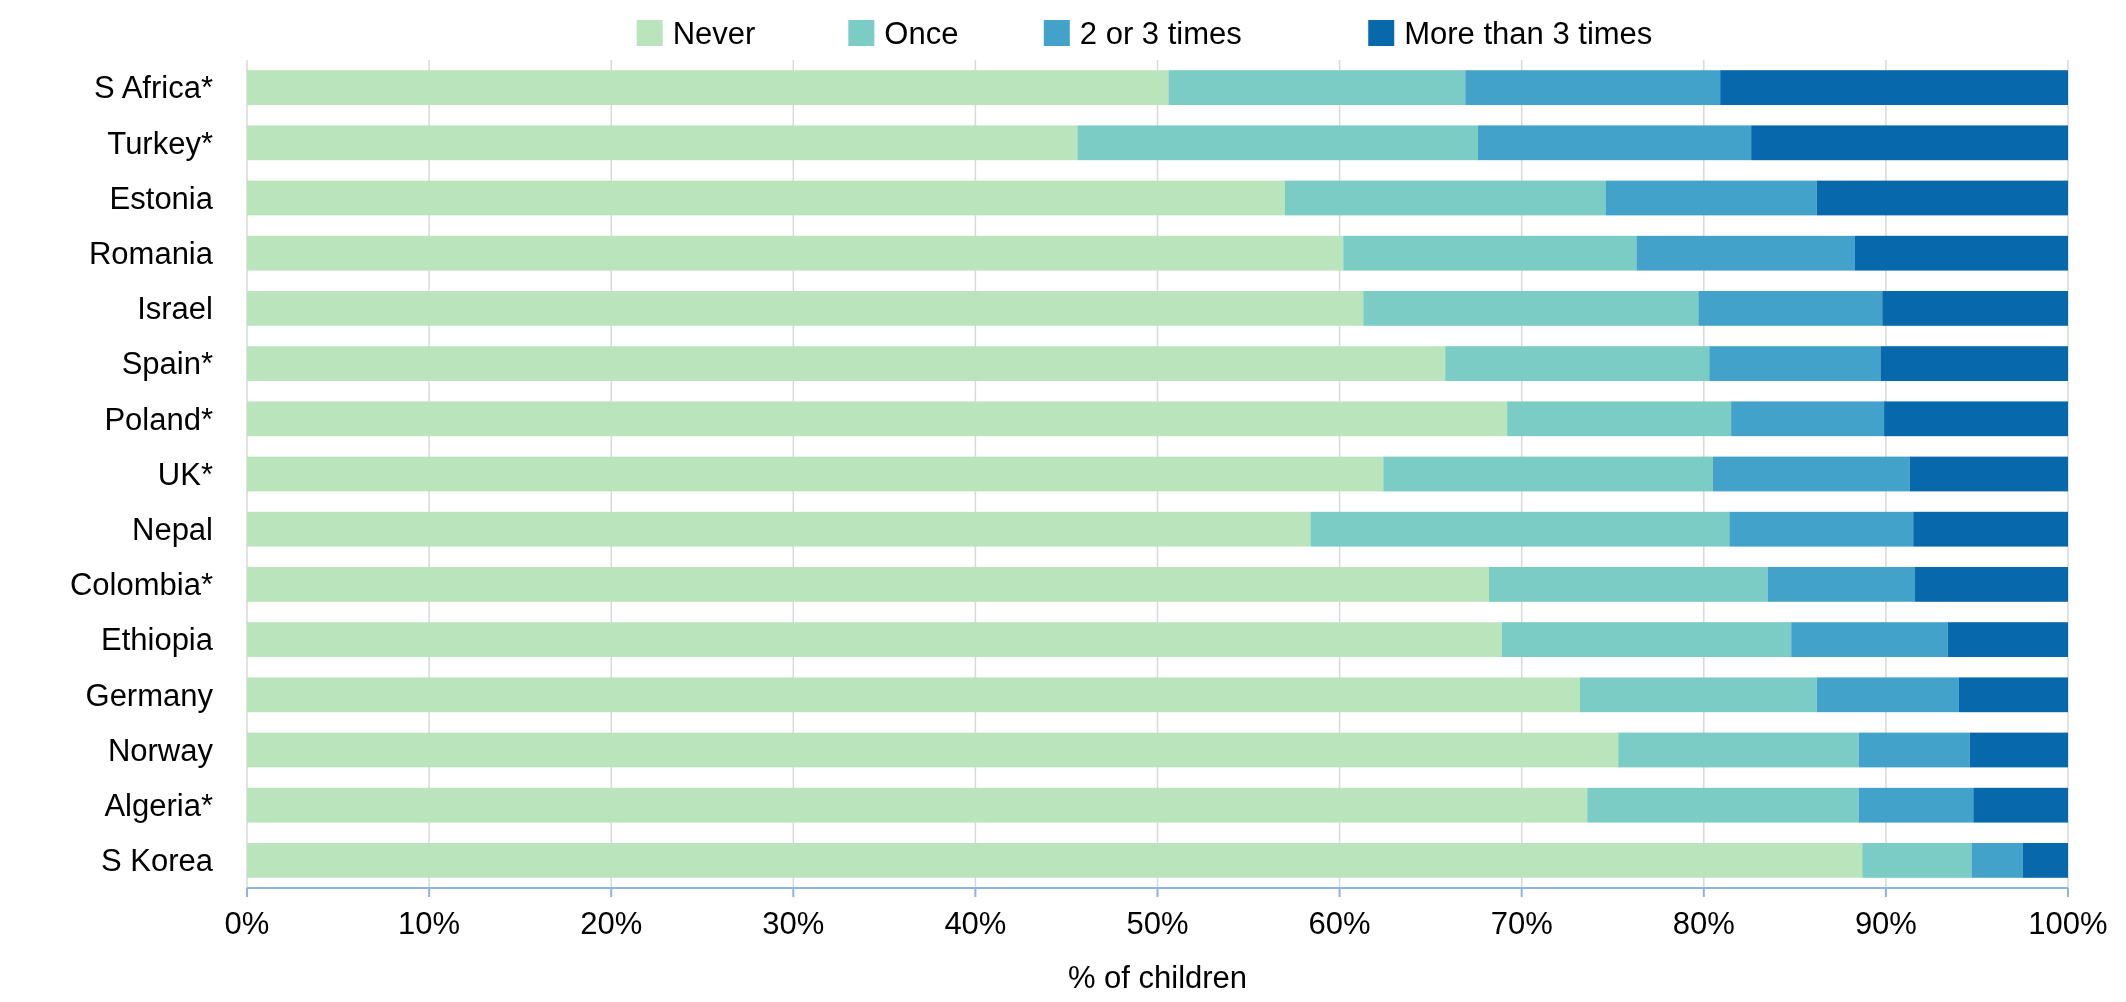 The width and height of the screenshot is (2126, 1002). What do you see at coordinates (172, 530) in the screenshot?
I see `y-tick-label: Nepal` at bounding box center [172, 530].